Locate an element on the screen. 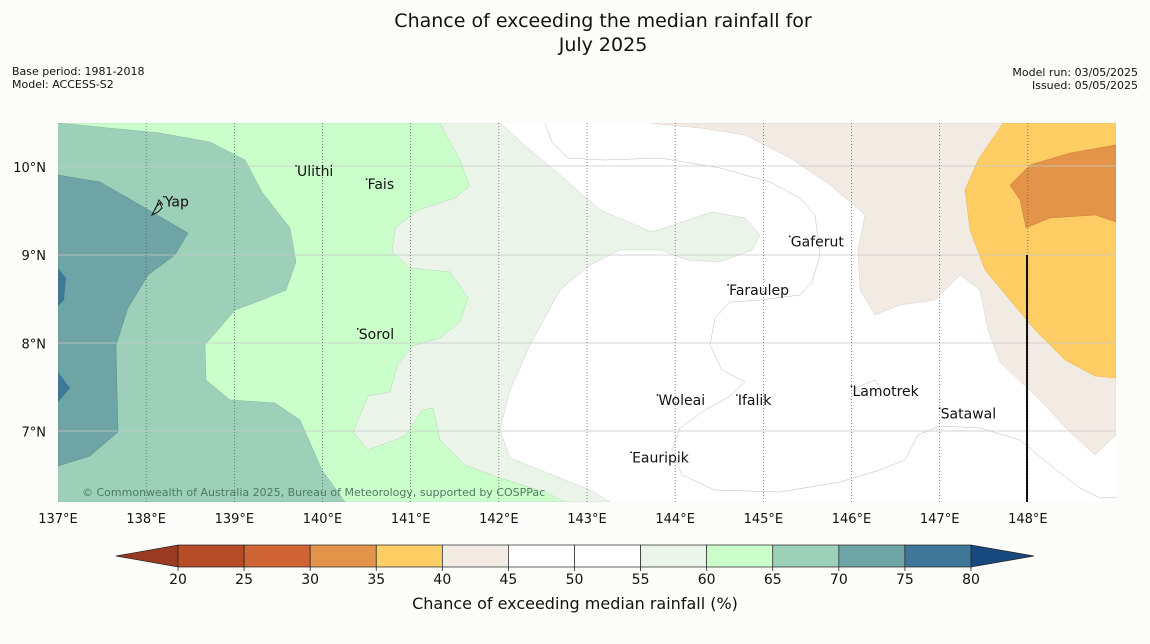 This screenshot has height=644, width=1150. lon-tick-label: 145°E is located at coordinates (764, 519).